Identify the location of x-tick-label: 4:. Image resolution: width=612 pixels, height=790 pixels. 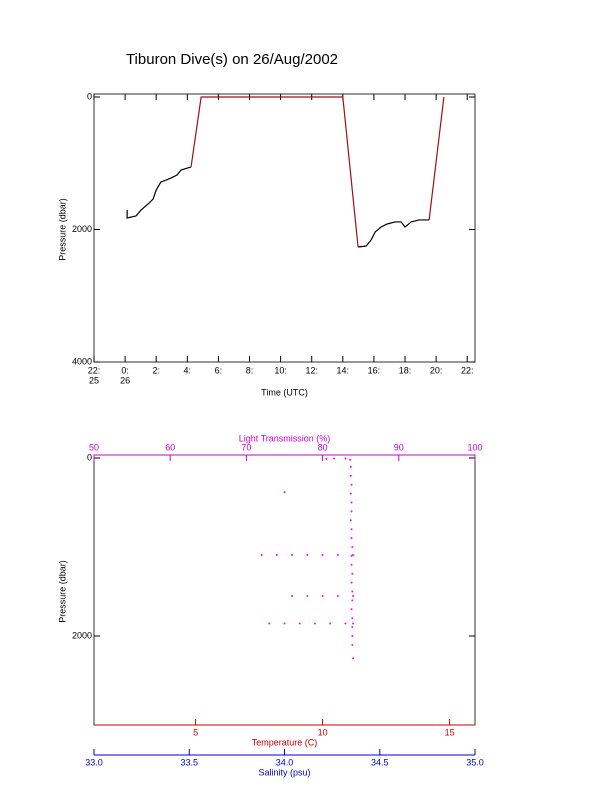
(188, 370).